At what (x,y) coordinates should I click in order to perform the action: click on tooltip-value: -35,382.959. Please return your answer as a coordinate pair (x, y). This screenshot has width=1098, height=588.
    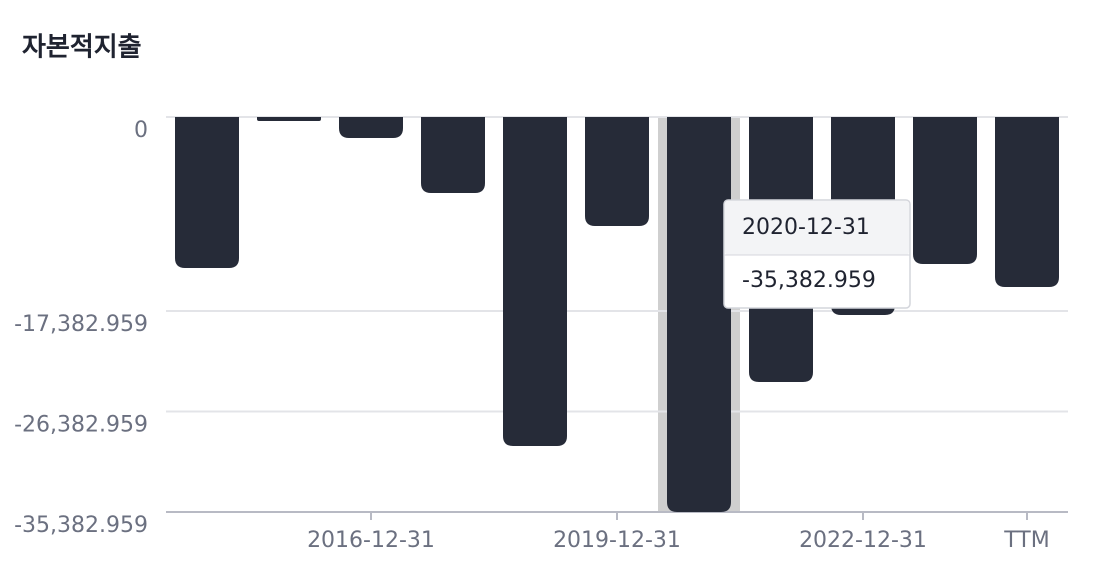
    Looking at the image, I should click on (809, 280).